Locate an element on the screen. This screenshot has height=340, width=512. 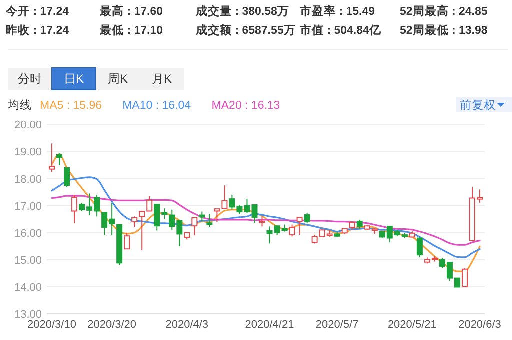
text: 52周最高 : 24.85 is located at coordinates (444, 11).